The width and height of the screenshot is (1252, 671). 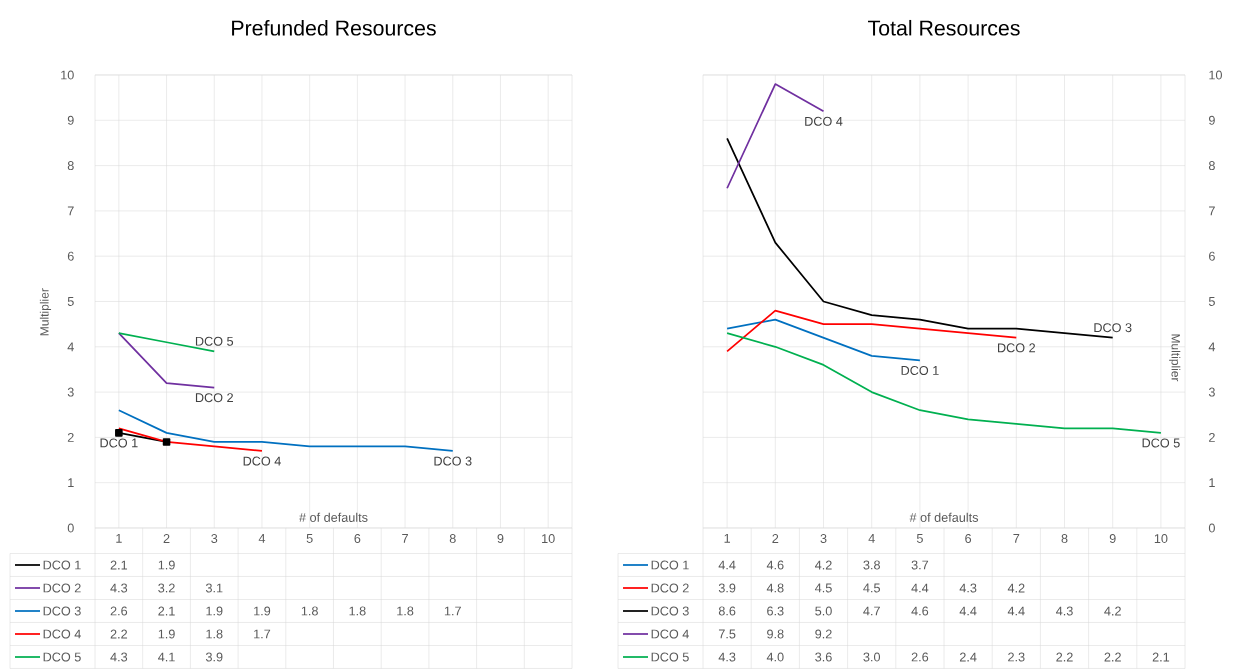 What do you see at coordinates (944, 383) in the screenshot?
I see `line-series` at bounding box center [944, 383].